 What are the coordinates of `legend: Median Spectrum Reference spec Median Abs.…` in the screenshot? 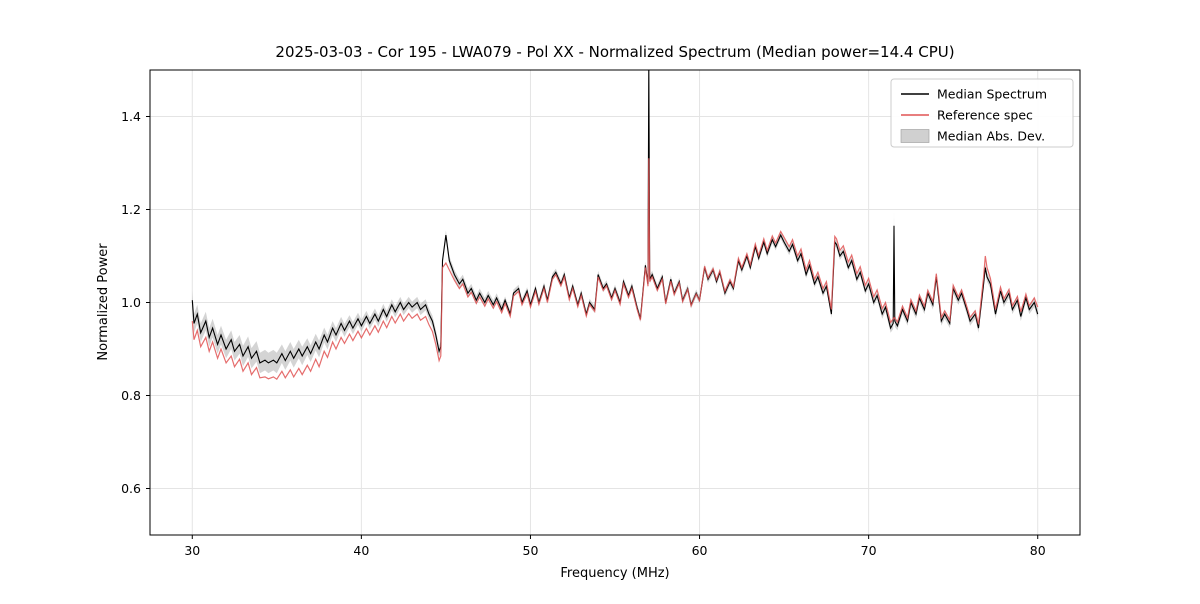 It's located at (982, 113).